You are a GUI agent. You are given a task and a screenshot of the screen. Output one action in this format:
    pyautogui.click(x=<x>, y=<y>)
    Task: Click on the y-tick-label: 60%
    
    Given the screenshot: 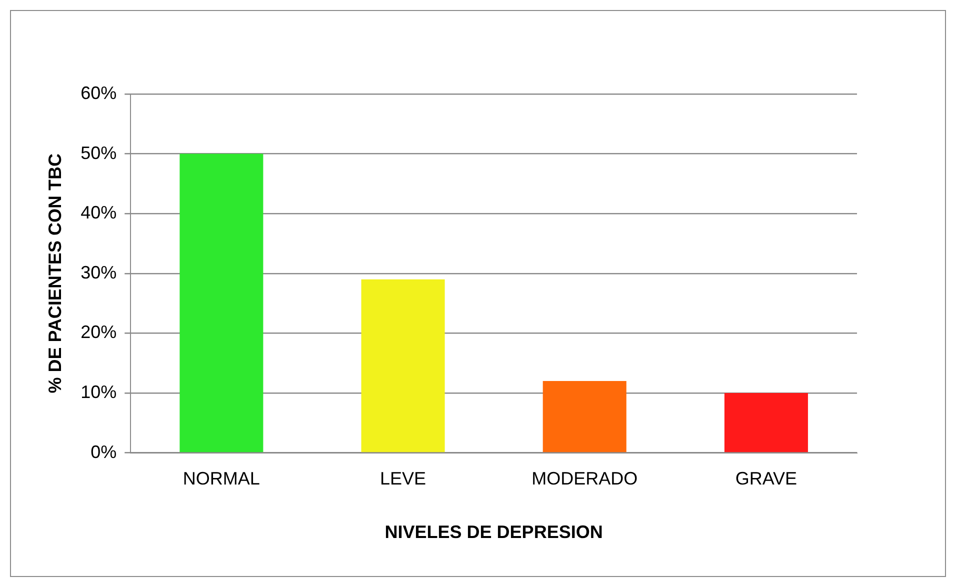 What is the action you would take?
    pyautogui.click(x=98, y=92)
    